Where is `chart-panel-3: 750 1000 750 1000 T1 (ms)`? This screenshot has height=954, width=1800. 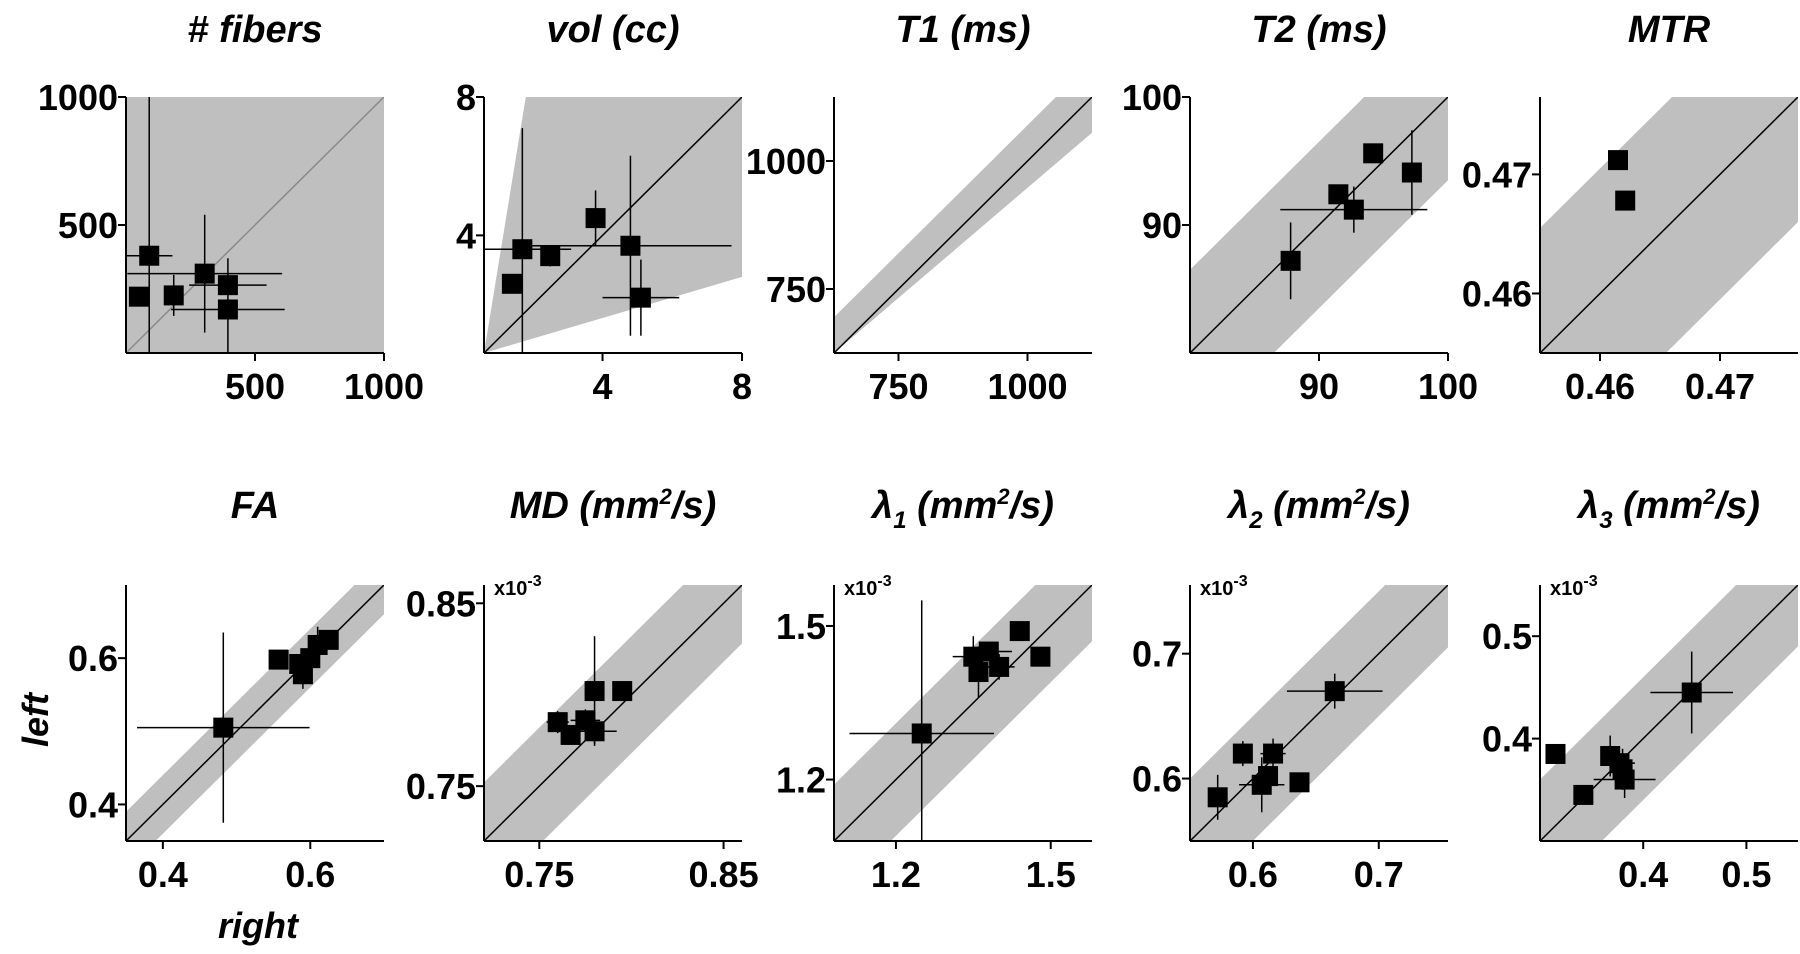 chart-panel-3: 750 1000 750 1000 T1 (ms) is located at coordinates (919, 208).